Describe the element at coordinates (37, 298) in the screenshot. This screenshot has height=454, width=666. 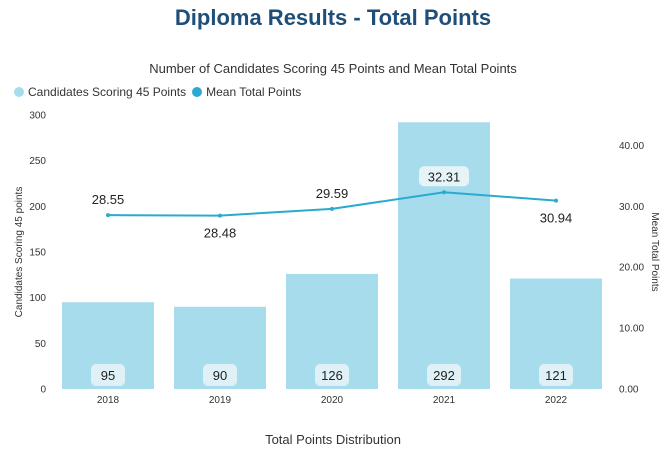
I see `y-tick-label: 100` at that location.